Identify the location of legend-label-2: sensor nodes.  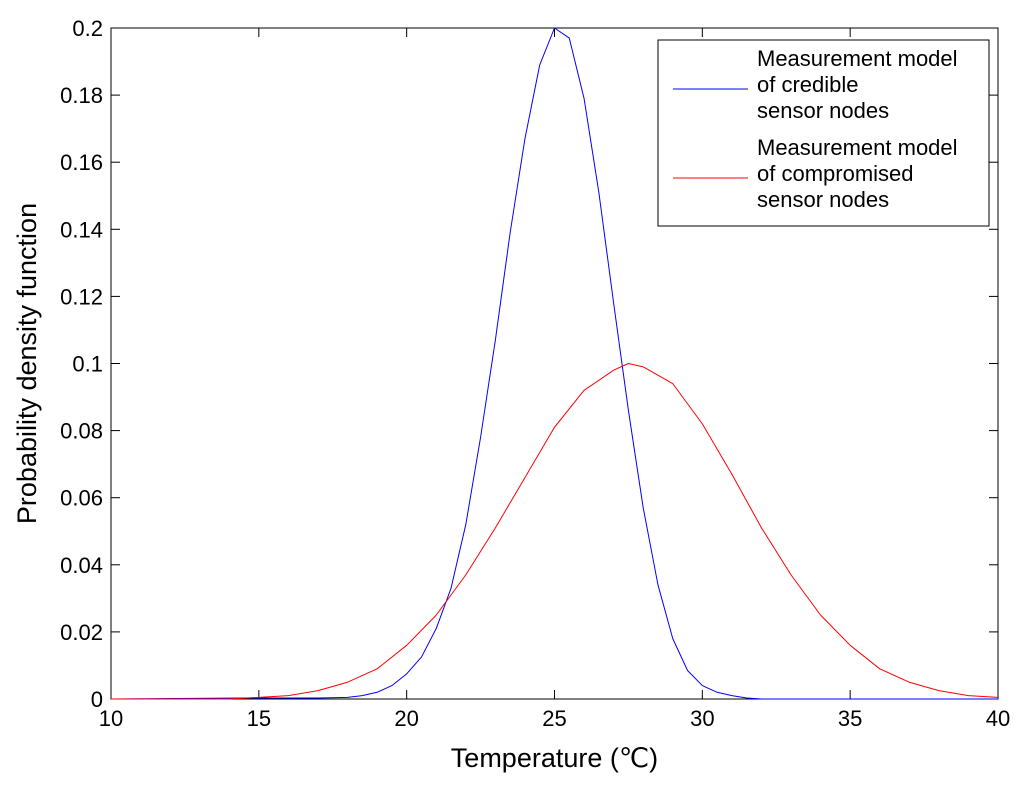
(823, 199).